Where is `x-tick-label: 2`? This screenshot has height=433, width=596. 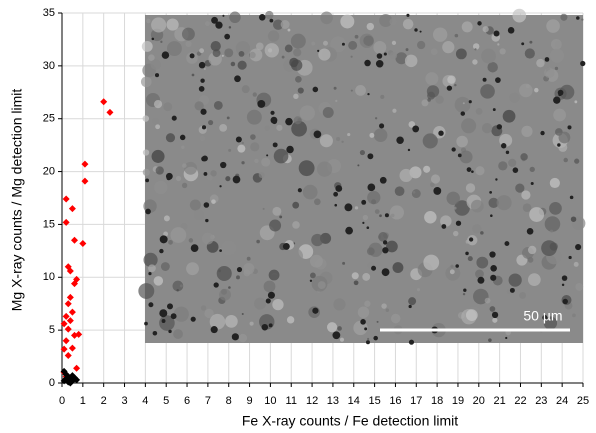
x-tick-label: 2 is located at coordinates (104, 401).